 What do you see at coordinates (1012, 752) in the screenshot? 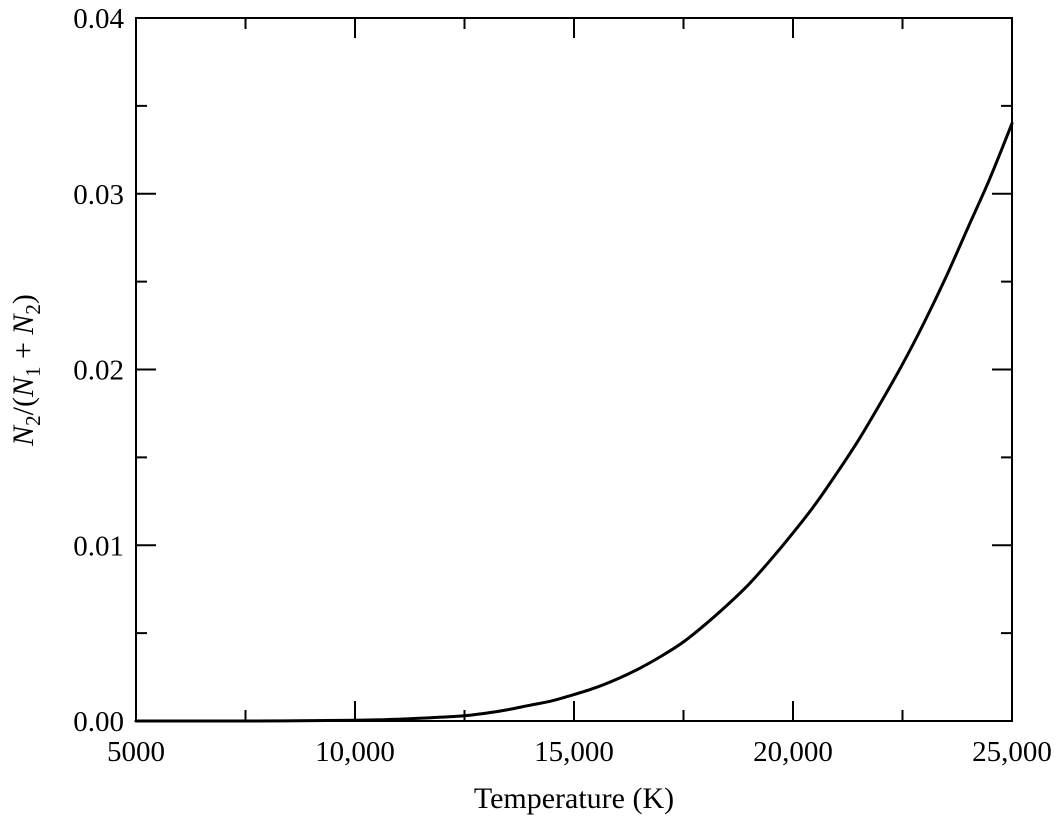
I see `x-tick-label: 25,000` at bounding box center [1012, 752].